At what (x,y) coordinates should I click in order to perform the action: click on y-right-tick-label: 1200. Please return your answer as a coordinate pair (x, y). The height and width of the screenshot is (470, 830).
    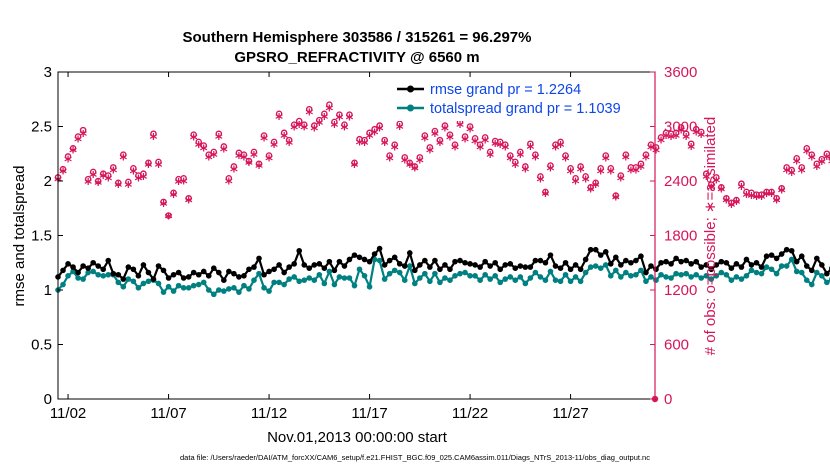
    Looking at the image, I should click on (680, 290).